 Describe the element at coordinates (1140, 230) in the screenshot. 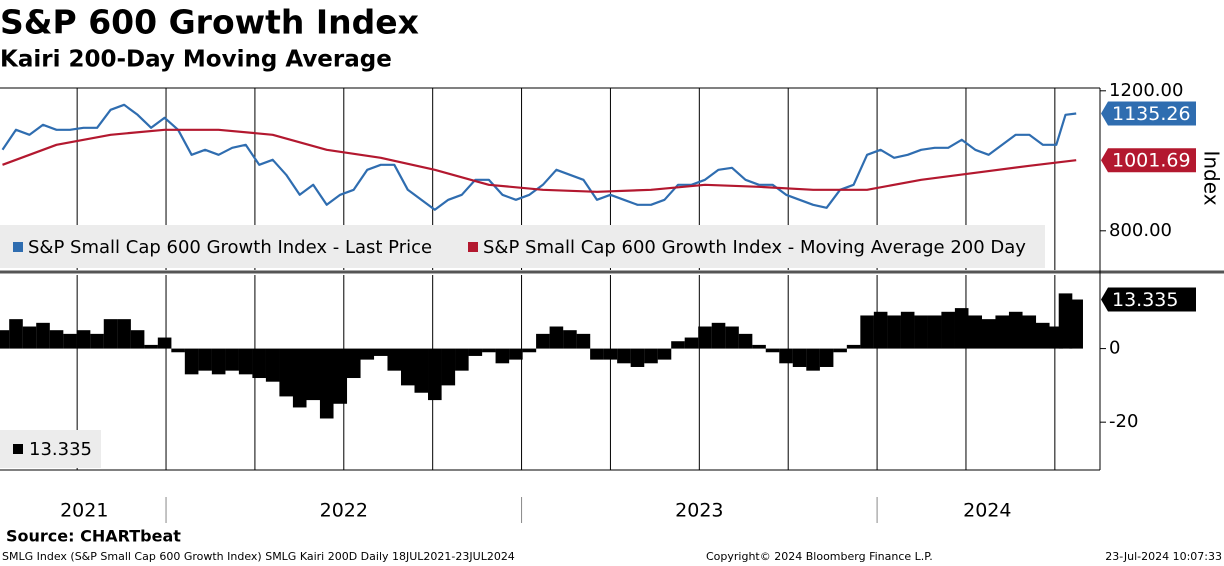

I see `y-tick-label: 800.00` at that location.